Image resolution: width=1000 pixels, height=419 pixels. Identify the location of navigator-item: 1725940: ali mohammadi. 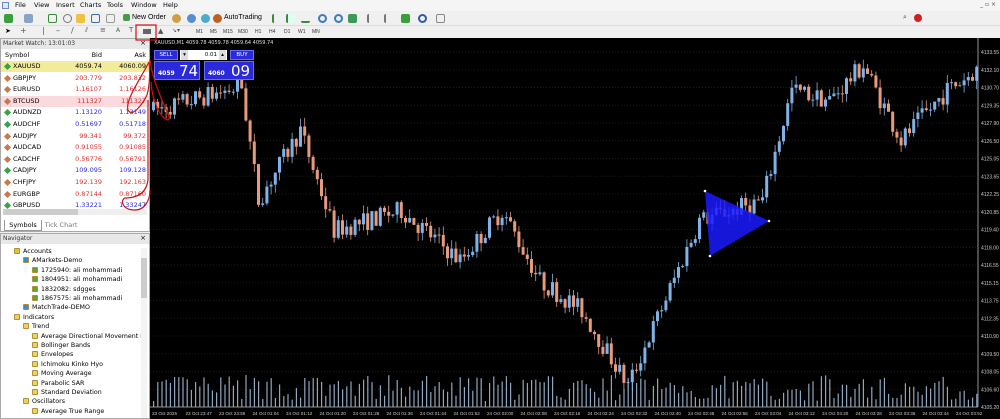
(77, 270).